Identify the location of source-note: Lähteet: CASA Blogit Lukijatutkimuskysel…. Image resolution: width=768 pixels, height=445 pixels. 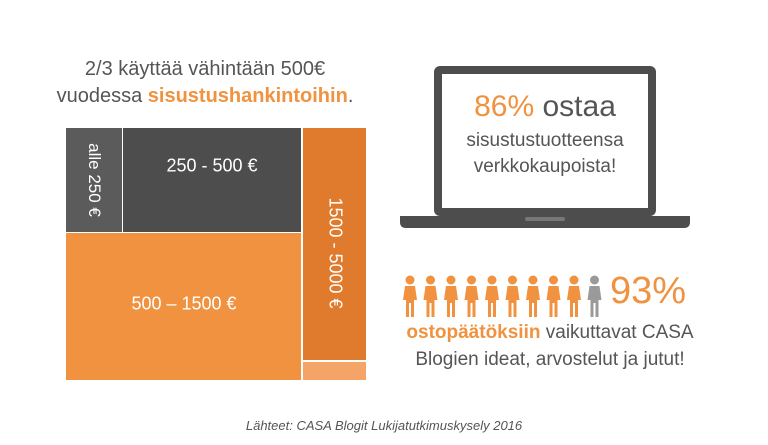
(384, 425).